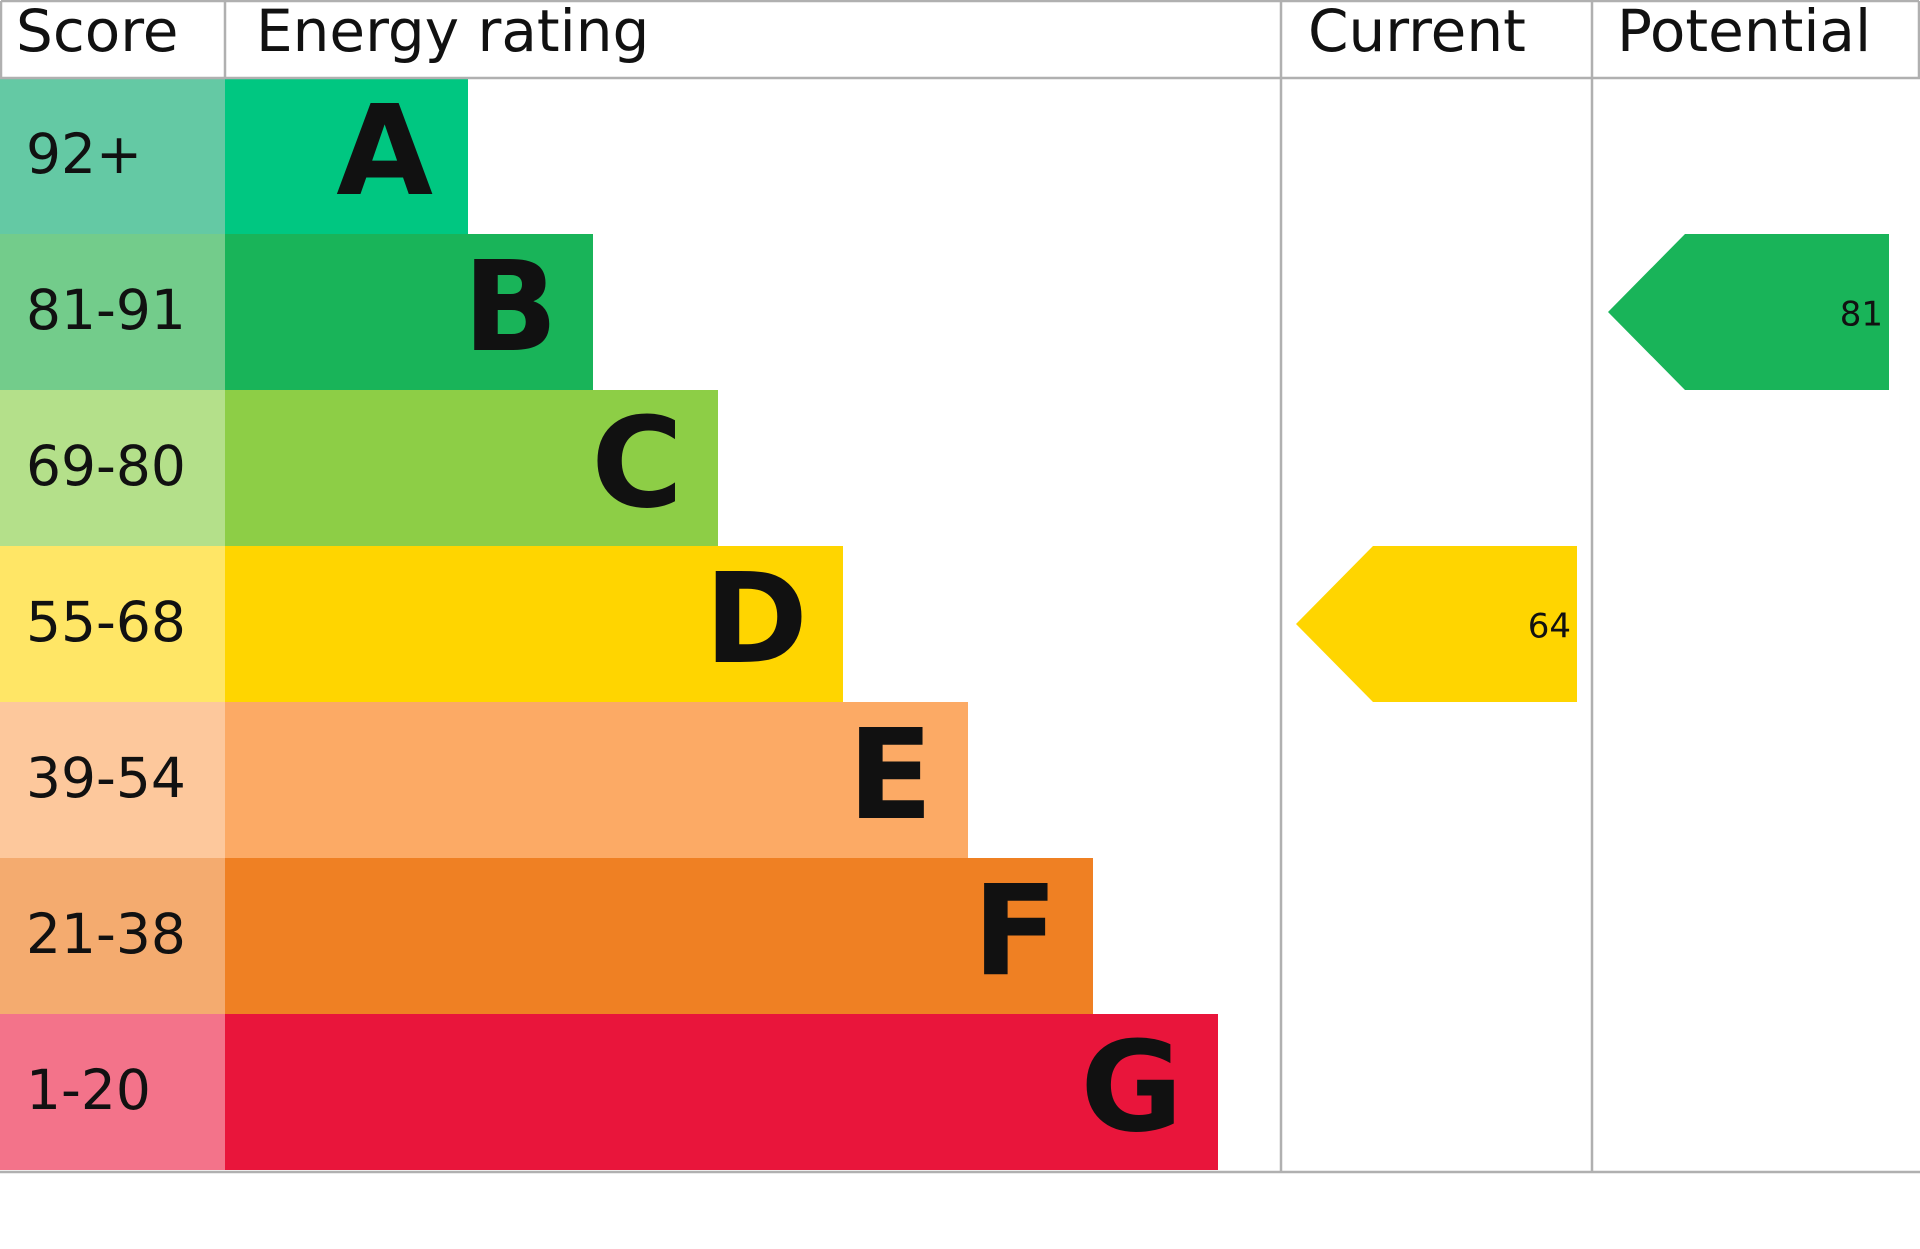  I want to click on rating-letter: E, so click(890, 775).